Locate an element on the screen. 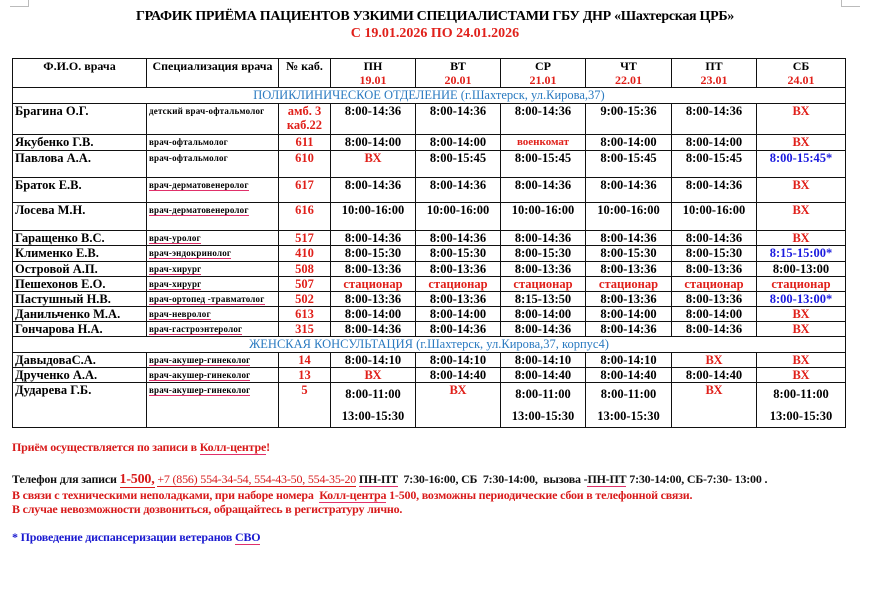  schedule-cell: 8:00-13:00* is located at coordinates (801, 299).